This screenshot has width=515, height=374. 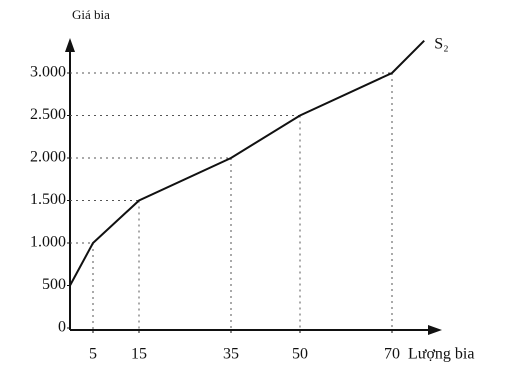 I want to click on x-tick-label: 70, so click(x=392, y=354).